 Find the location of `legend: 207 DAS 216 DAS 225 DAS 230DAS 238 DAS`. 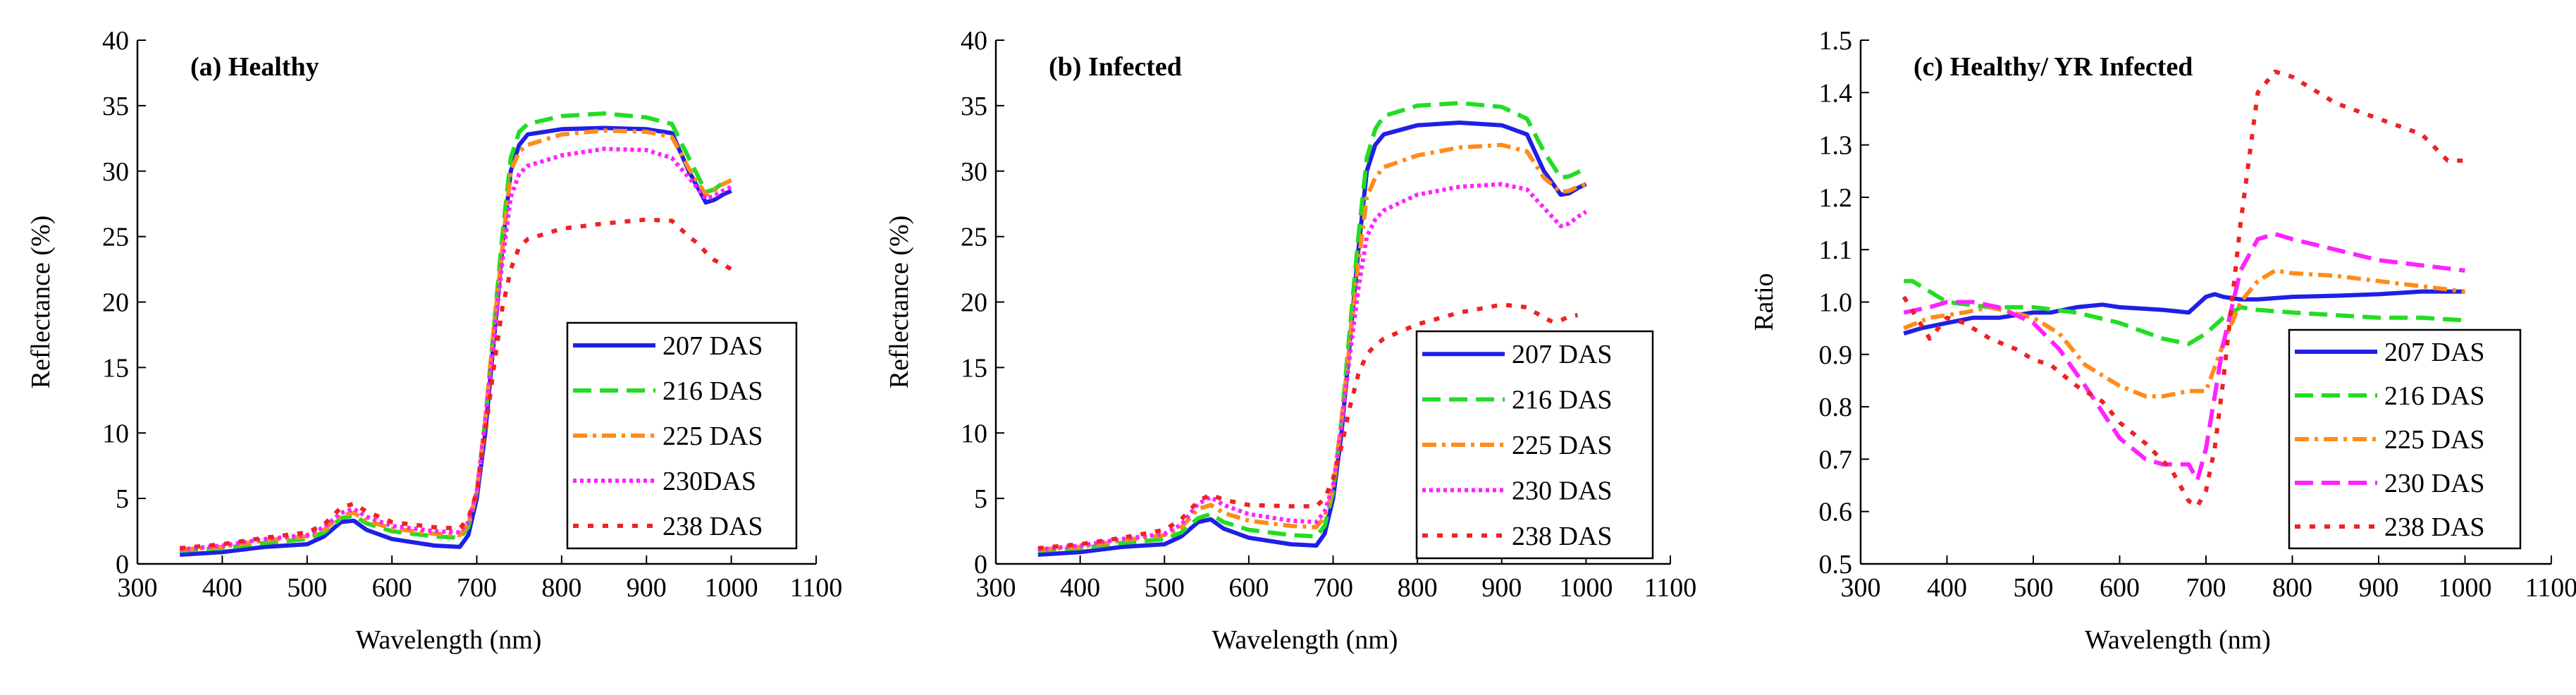

legend: 207 DAS 216 DAS 225 DAS 230DAS 238 DAS is located at coordinates (682, 435).